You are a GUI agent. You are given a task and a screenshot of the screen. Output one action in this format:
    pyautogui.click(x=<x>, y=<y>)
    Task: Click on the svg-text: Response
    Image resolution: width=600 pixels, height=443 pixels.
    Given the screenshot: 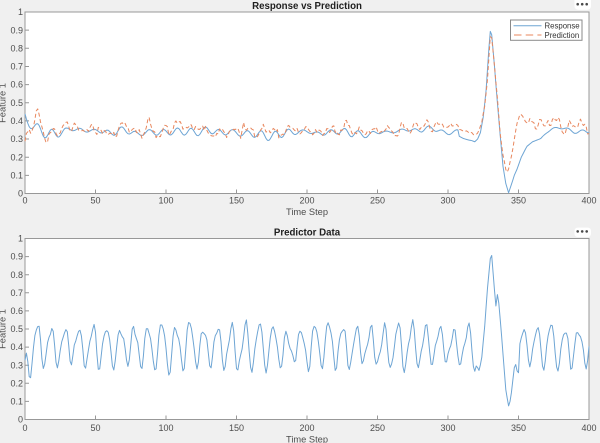 What is the action you would take?
    pyautogui.click(x=562, y=26)
    